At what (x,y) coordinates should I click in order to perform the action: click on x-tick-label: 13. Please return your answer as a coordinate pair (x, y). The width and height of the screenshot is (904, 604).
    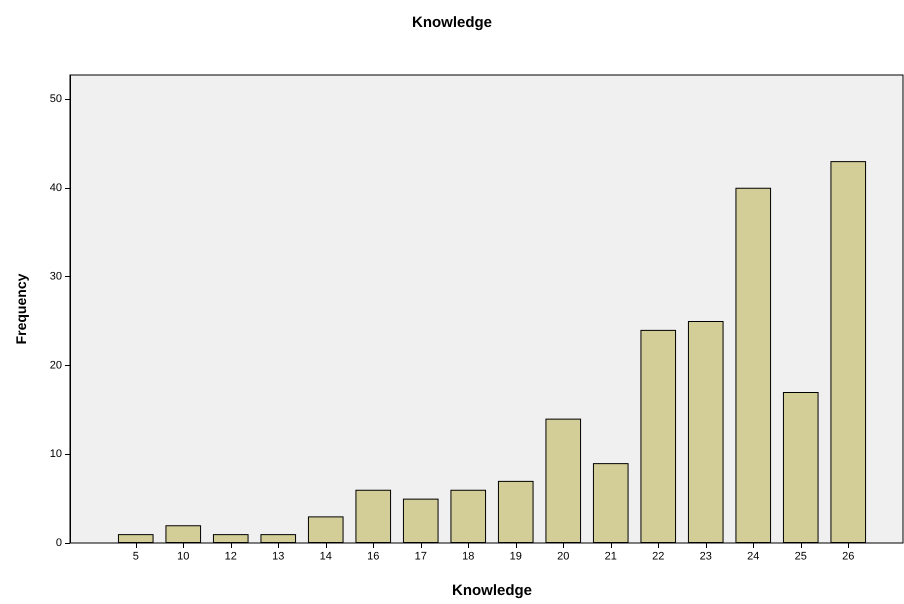
    Looking at the image, I should click on (278, 556).